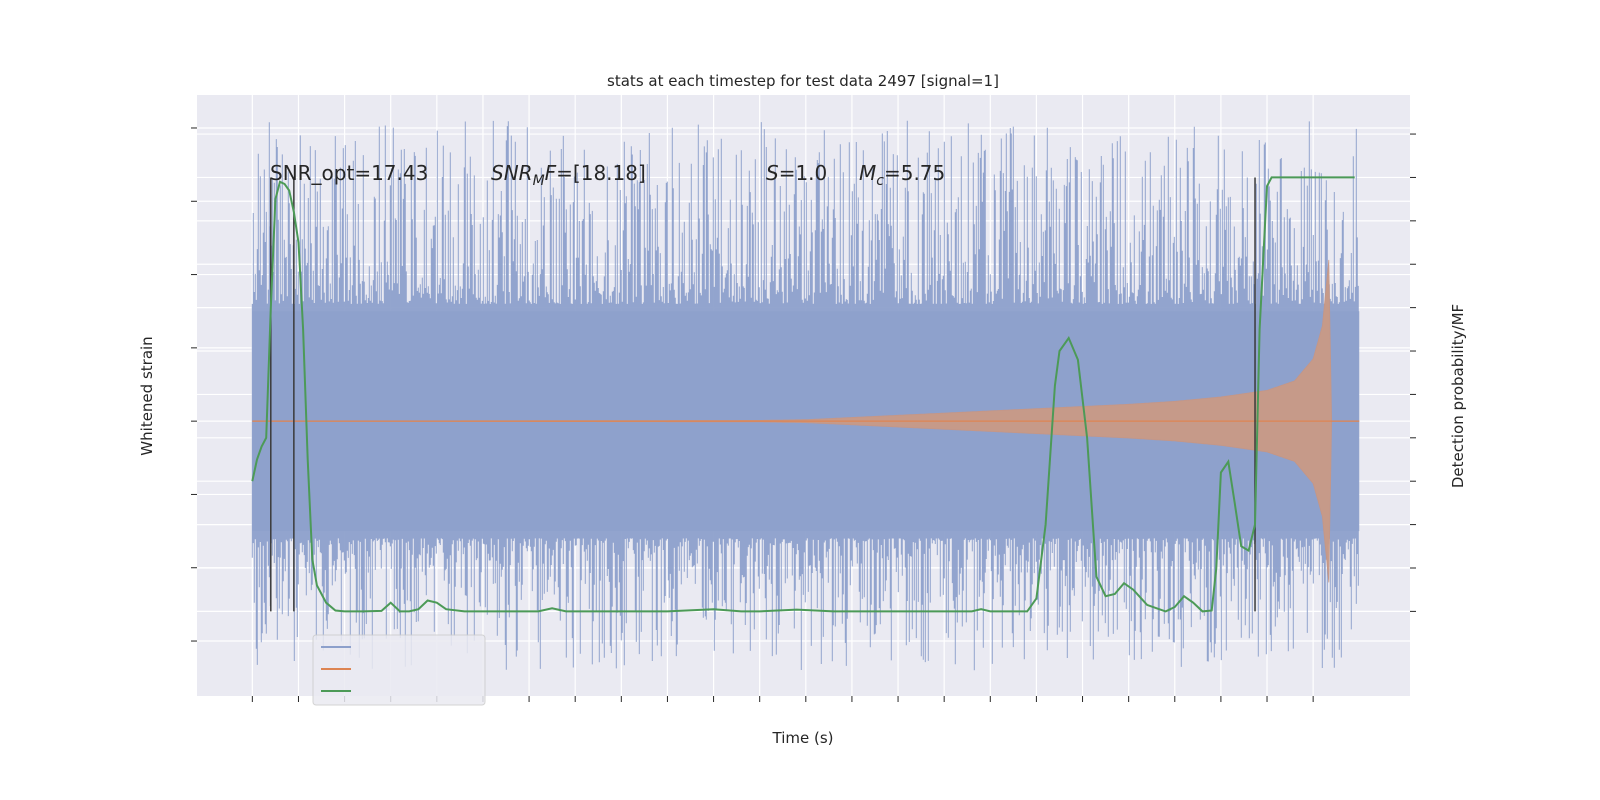  Describe the element at coordinates (803, 738) in the screenshot. I see `x-axis-label: Time (s)` at that location.